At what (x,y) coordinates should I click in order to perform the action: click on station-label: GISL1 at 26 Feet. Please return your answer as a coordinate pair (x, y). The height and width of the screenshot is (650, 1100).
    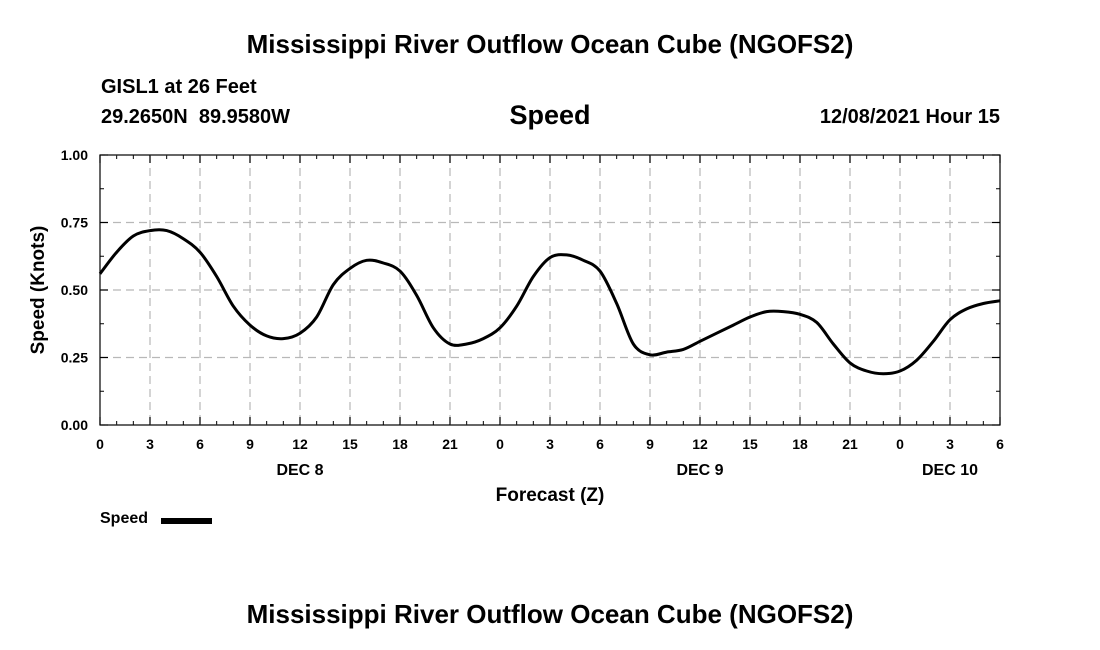
    Looking at the image, I should click on (179, 87).